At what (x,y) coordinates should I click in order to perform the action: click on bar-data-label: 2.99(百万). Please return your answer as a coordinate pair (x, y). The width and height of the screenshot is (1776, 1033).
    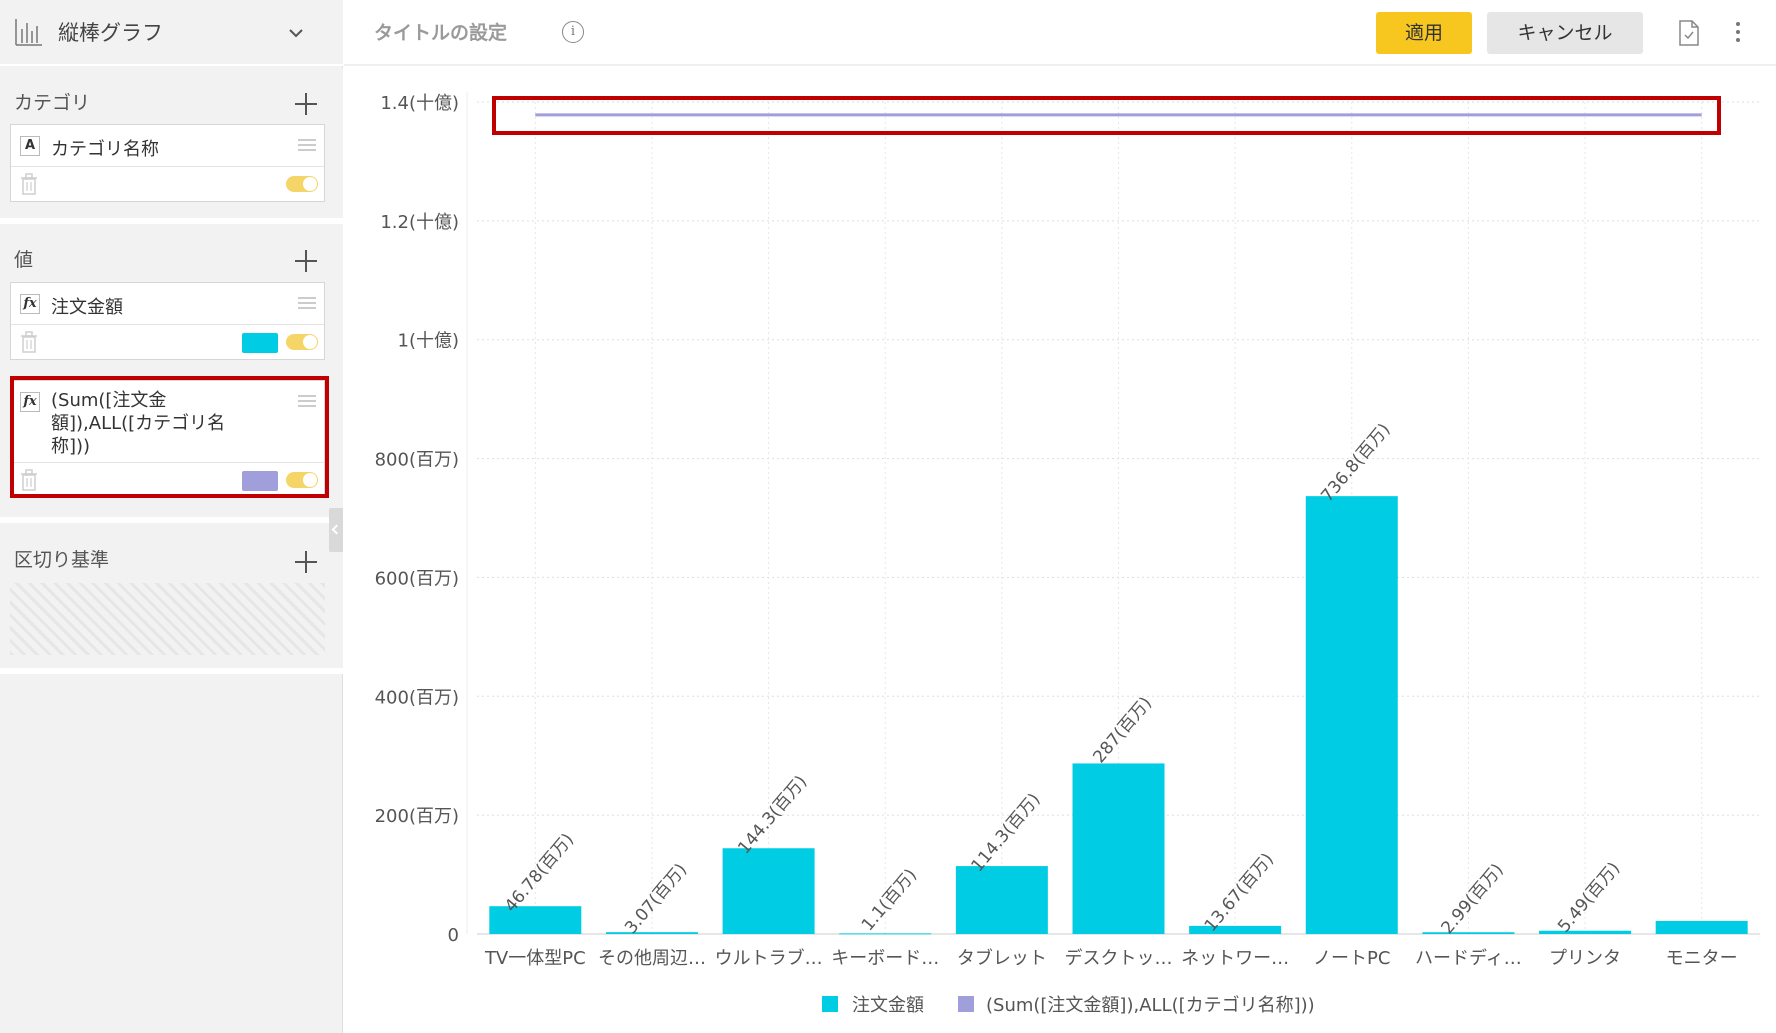
    Looking at the image, I should click on (1473, 899).